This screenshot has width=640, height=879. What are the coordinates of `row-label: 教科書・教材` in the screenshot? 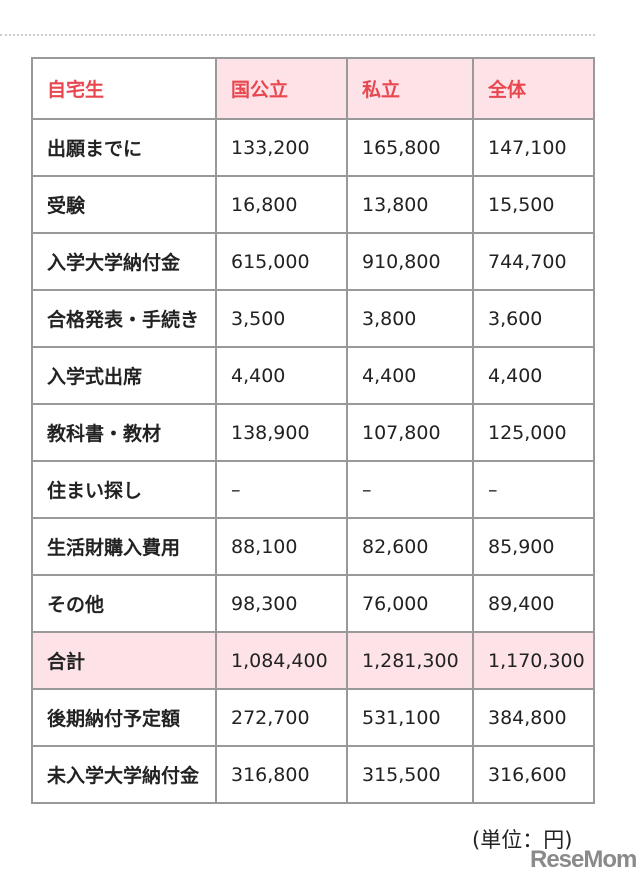 It's located at (124, 432).